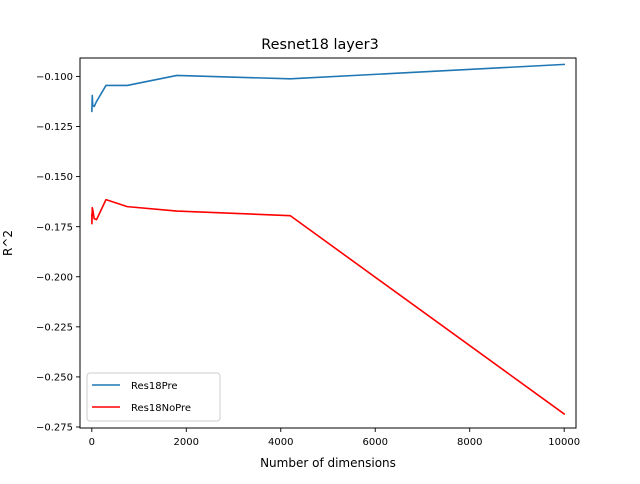 Image resolution: width=640 pixels, height=484 pixels. What do you see at coordinates (54, 227) in the screenshot?
I see `y-tick-label-3: −0.175` at bounding box center [54, 227].